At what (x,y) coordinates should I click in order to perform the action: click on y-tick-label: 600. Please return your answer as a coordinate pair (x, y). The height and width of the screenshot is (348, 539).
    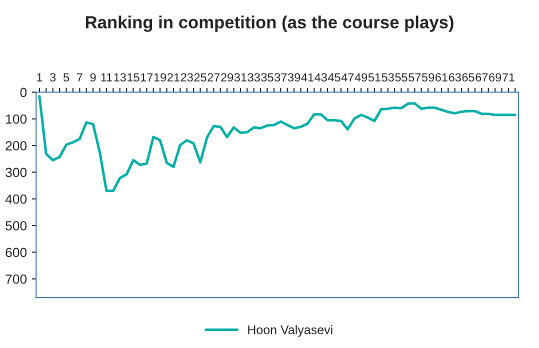
    Looking at the image, I should click on (16, 253).